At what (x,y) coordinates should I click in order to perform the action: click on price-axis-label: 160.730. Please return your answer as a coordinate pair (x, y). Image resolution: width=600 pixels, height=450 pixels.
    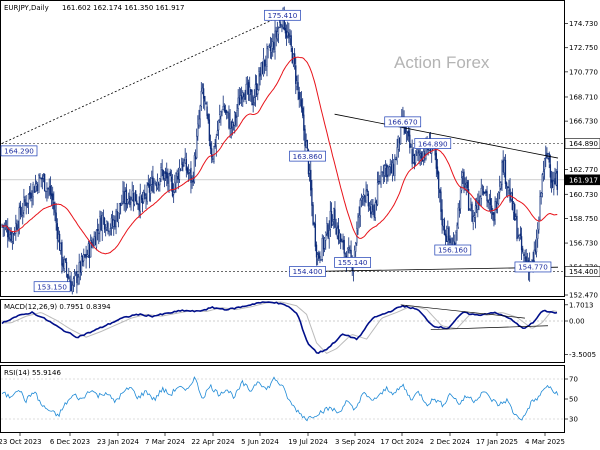
    Looking at the image, I should click on (583, 195).